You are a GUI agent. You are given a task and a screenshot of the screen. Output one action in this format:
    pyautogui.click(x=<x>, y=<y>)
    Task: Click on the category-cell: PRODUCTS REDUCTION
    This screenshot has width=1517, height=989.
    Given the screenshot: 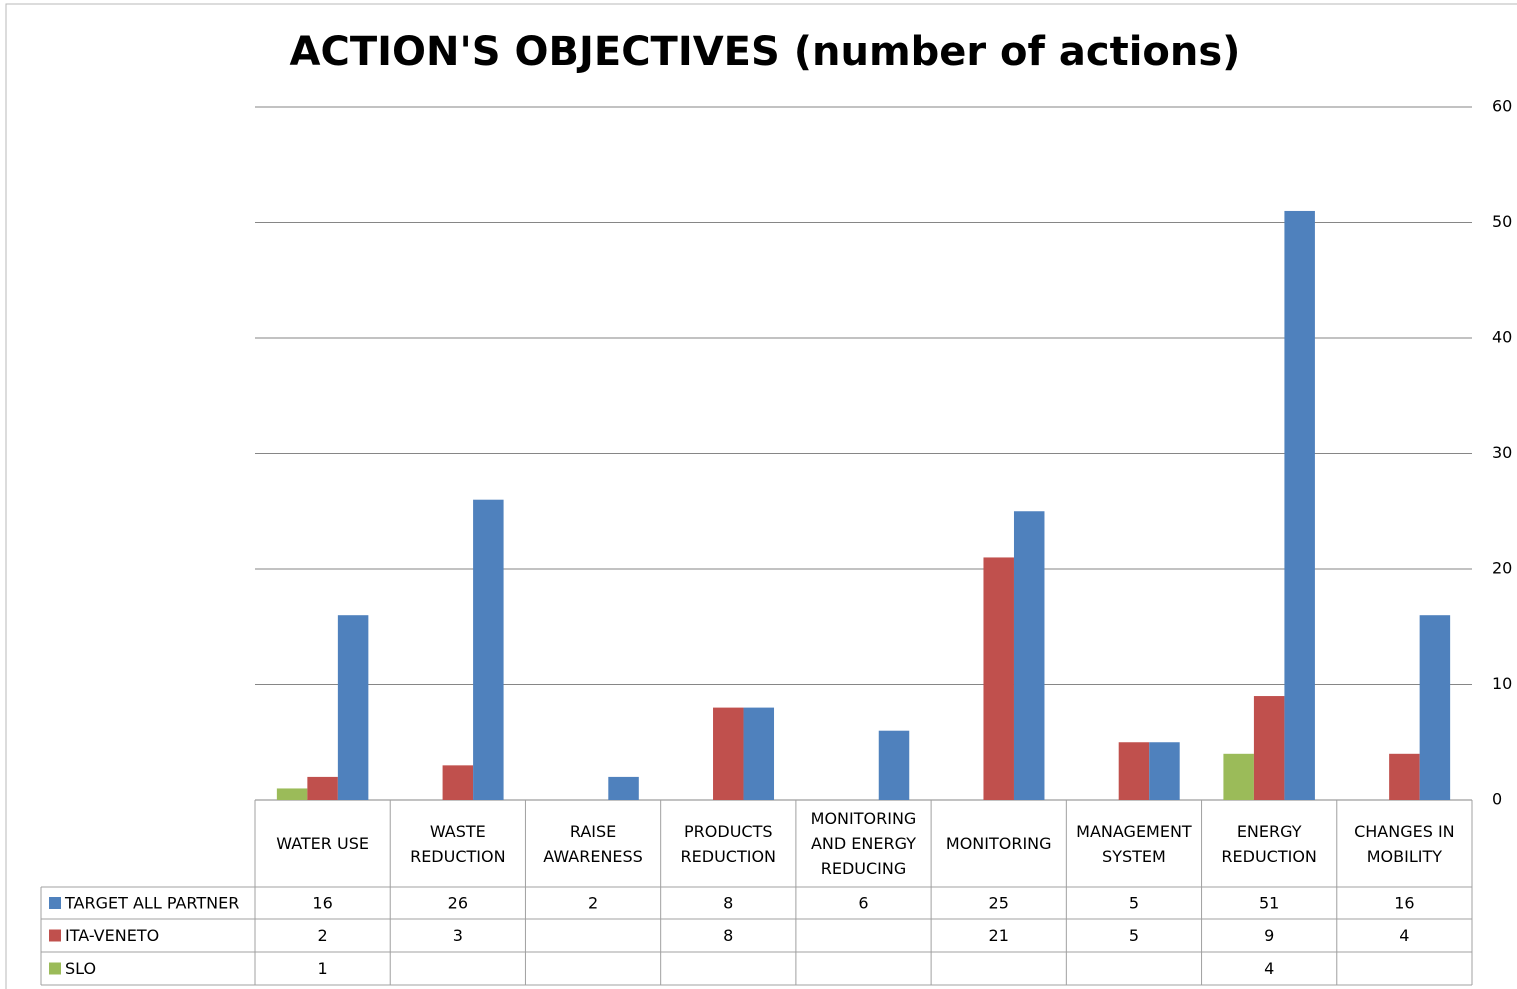 What is the action you would take?
    pyautogui.click(x=728, y=843)
    